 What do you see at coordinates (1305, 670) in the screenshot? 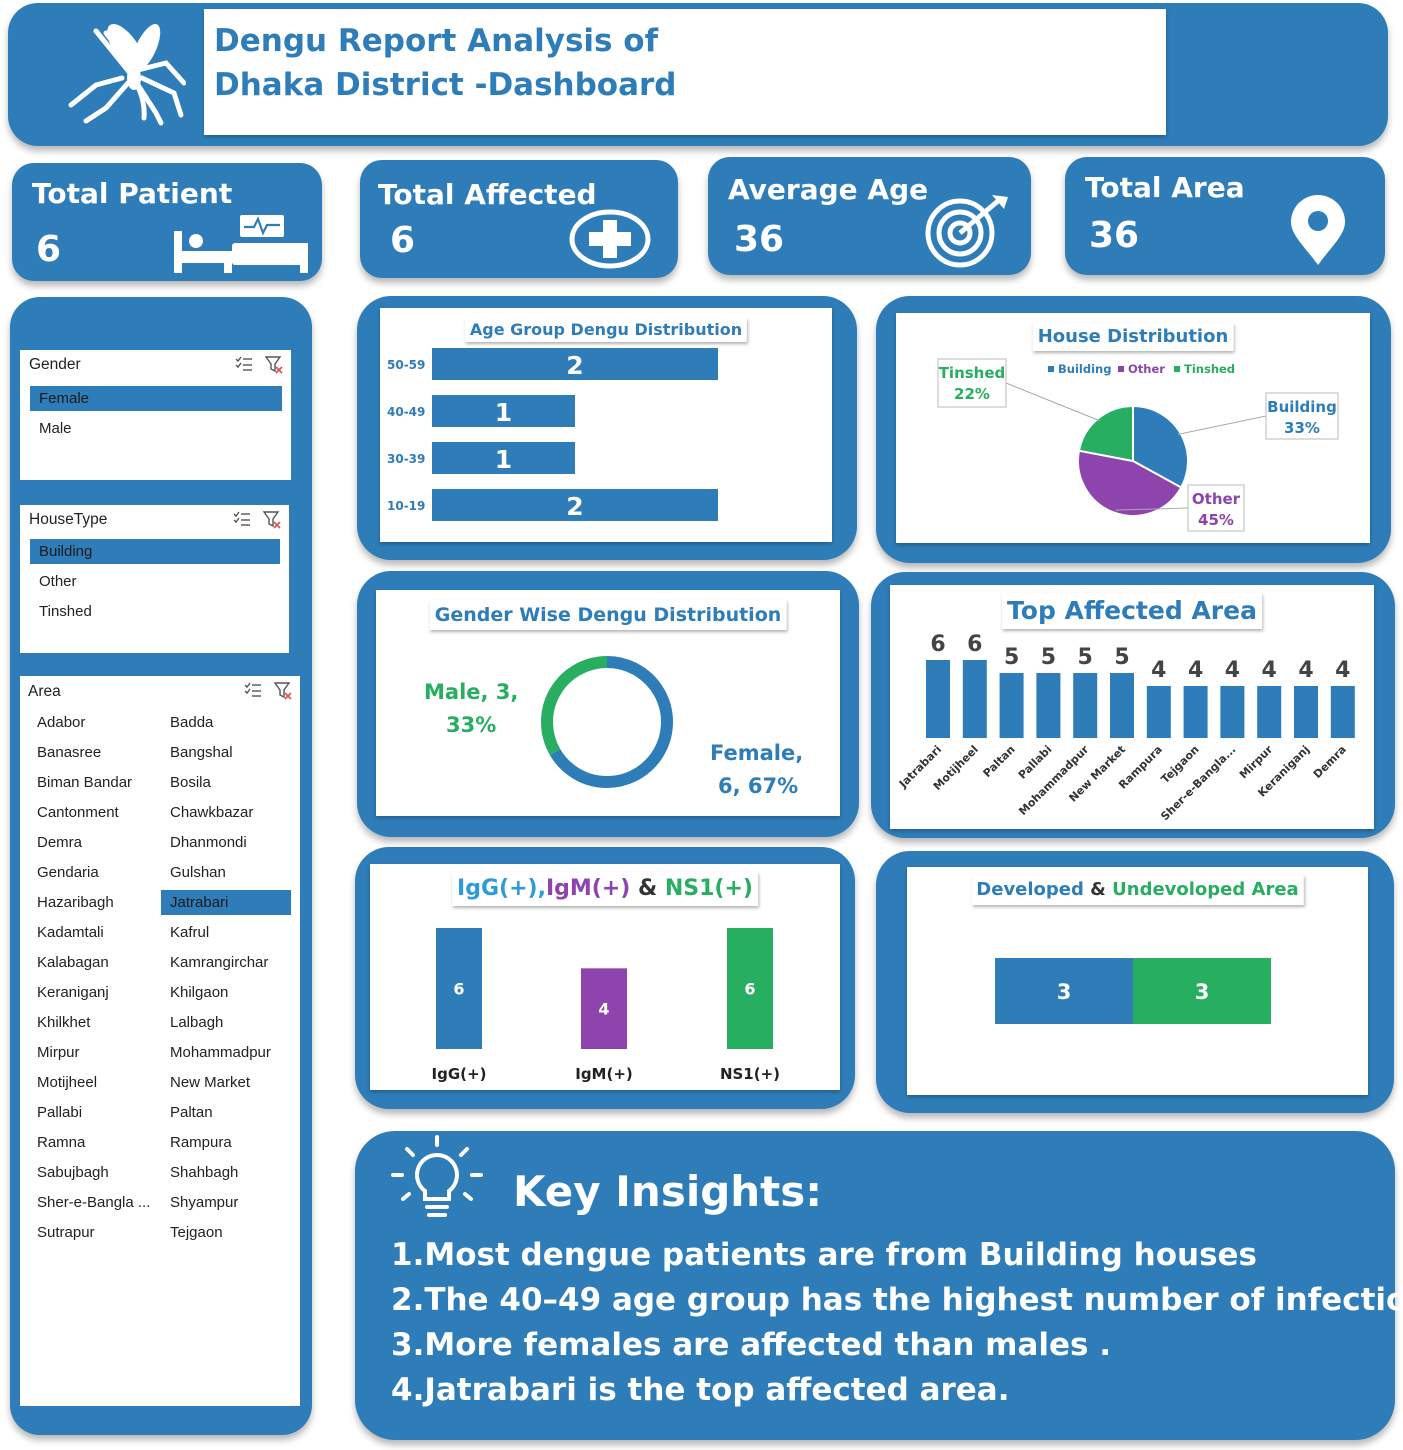
I see `area-data-label: 4` at bounding box center [1305, 670].